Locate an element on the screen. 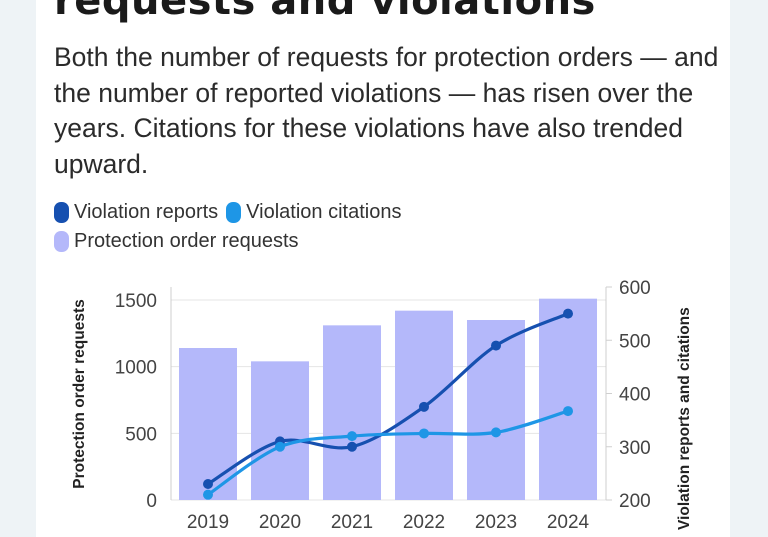  legend-row: Violation reports Violation citations is located at coordinates (231, 212).